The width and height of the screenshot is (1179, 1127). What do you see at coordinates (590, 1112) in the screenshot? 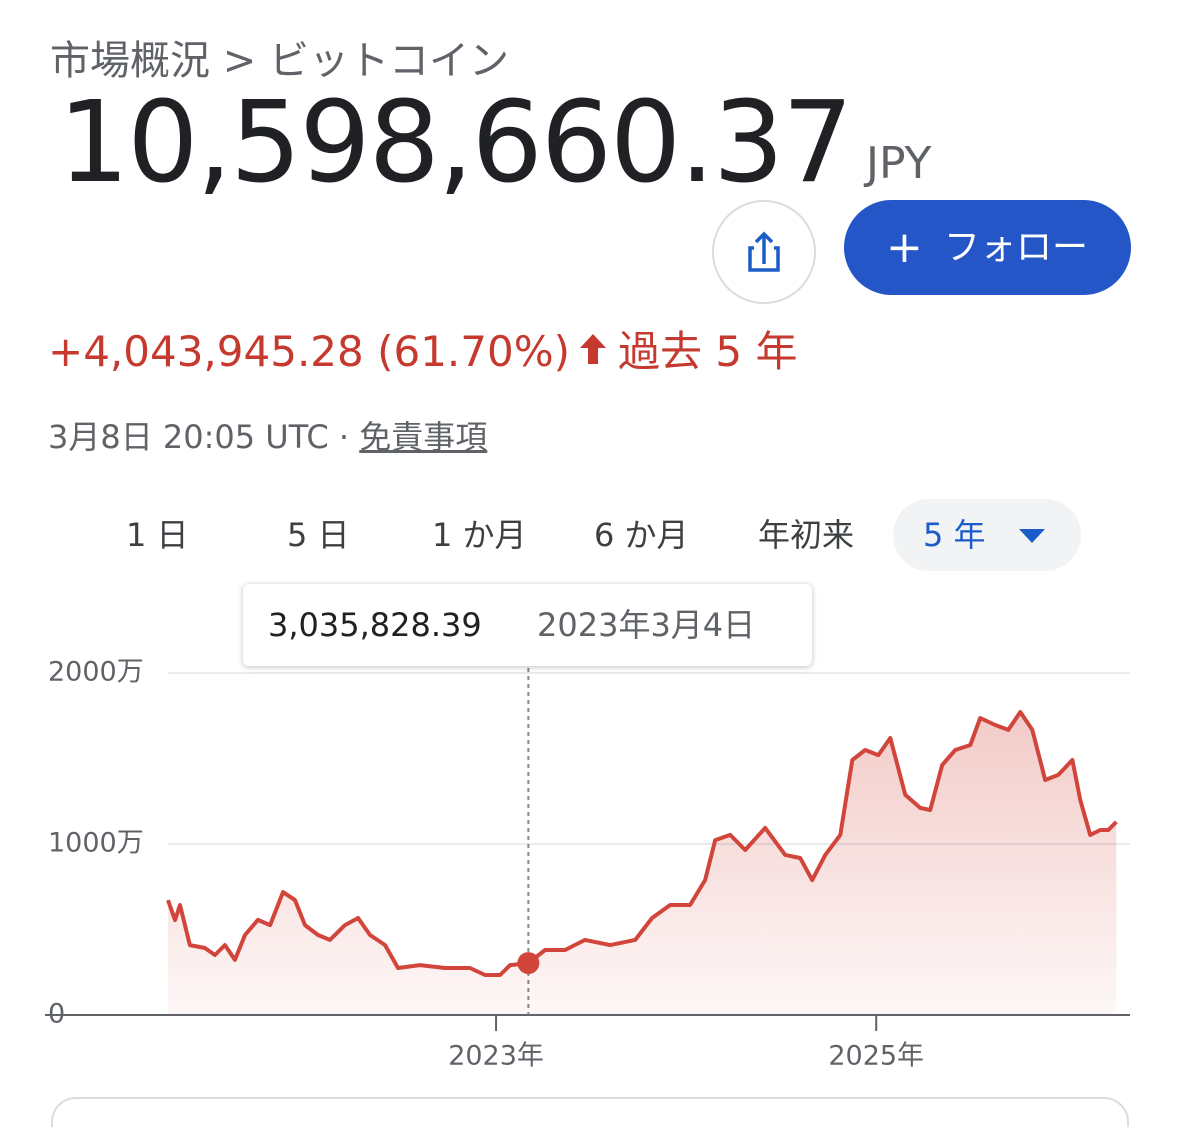
I see `card-edge` at bounding box center [590, 1112].